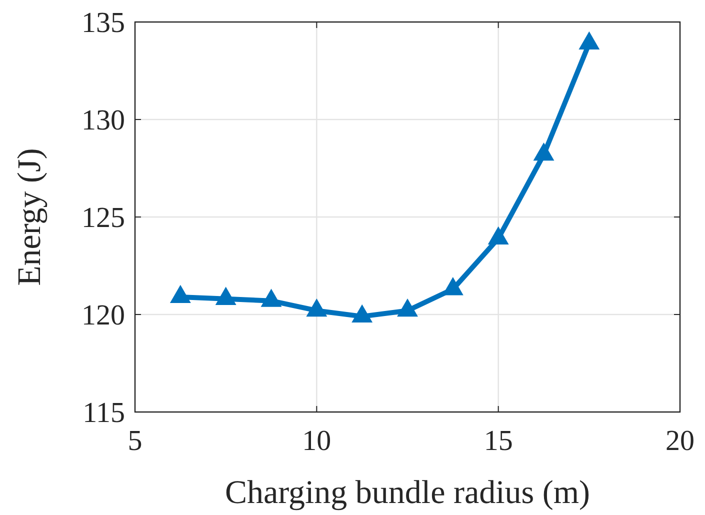 This screenshot has height=515, width=705. Describe the element at coordinates (407, 493) in the screenshot. I see `x-axis-title: Charging bundle radius (m)` at that location.